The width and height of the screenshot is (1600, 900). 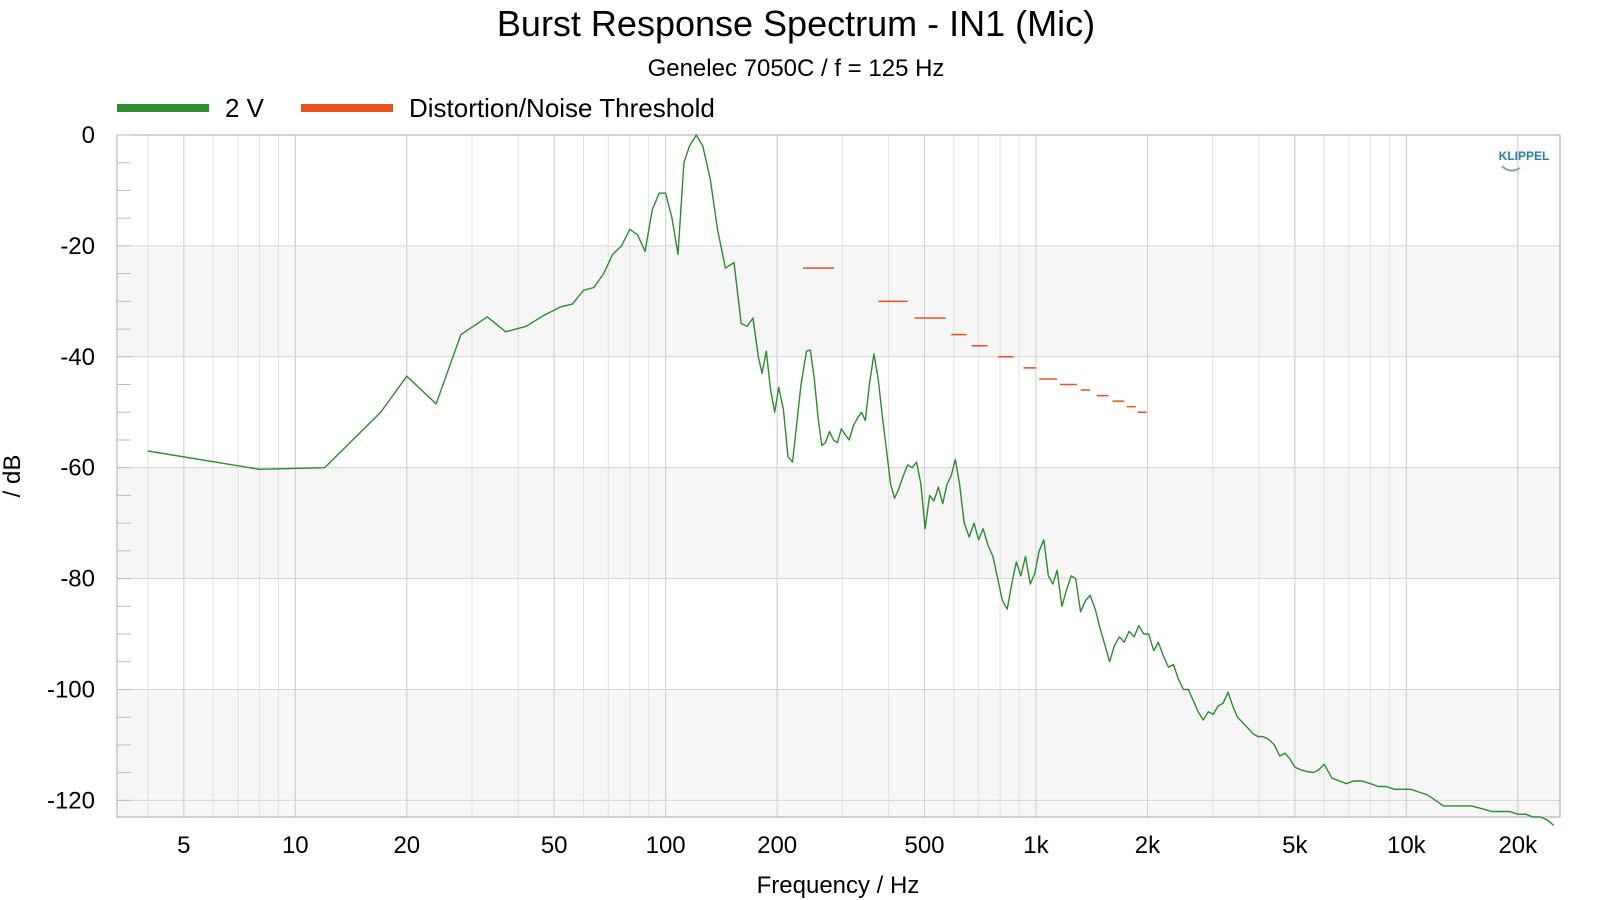 What do you see at coordinates (124, 467) in the screenshot?
I see `y-minor-ticks` at bounding box center [124, 467].